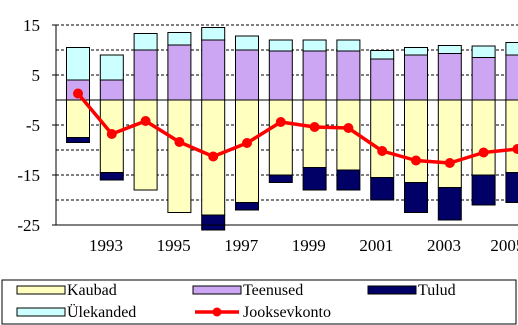  Describe the element at coordinates (376, 245) in the screenshot. I see `x-tick-label: 2001` at that location.